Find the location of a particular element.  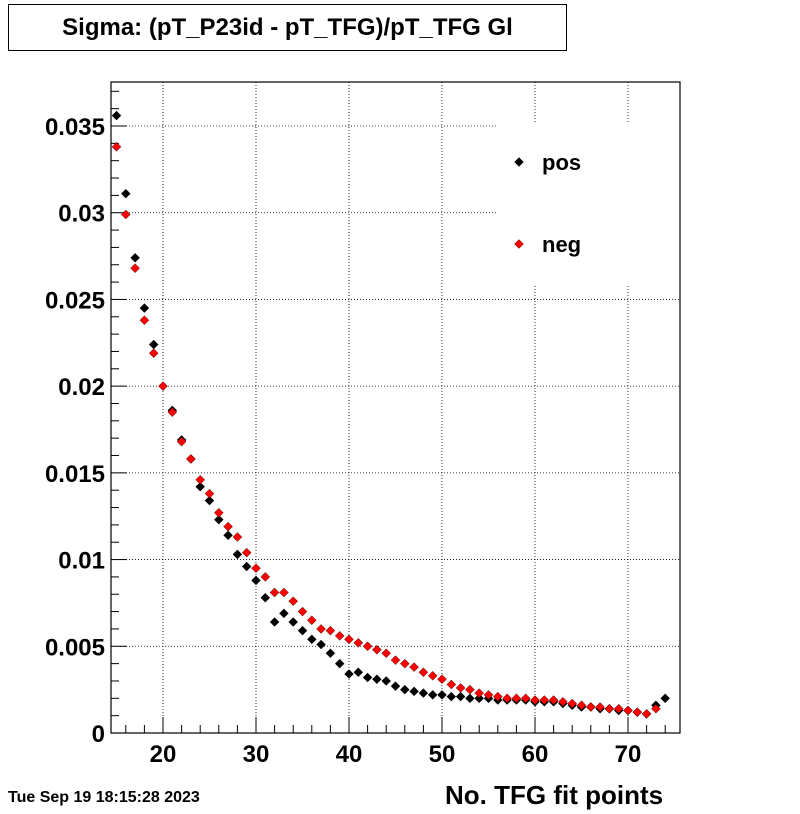

legend-box is located at coordinates (588, 203).